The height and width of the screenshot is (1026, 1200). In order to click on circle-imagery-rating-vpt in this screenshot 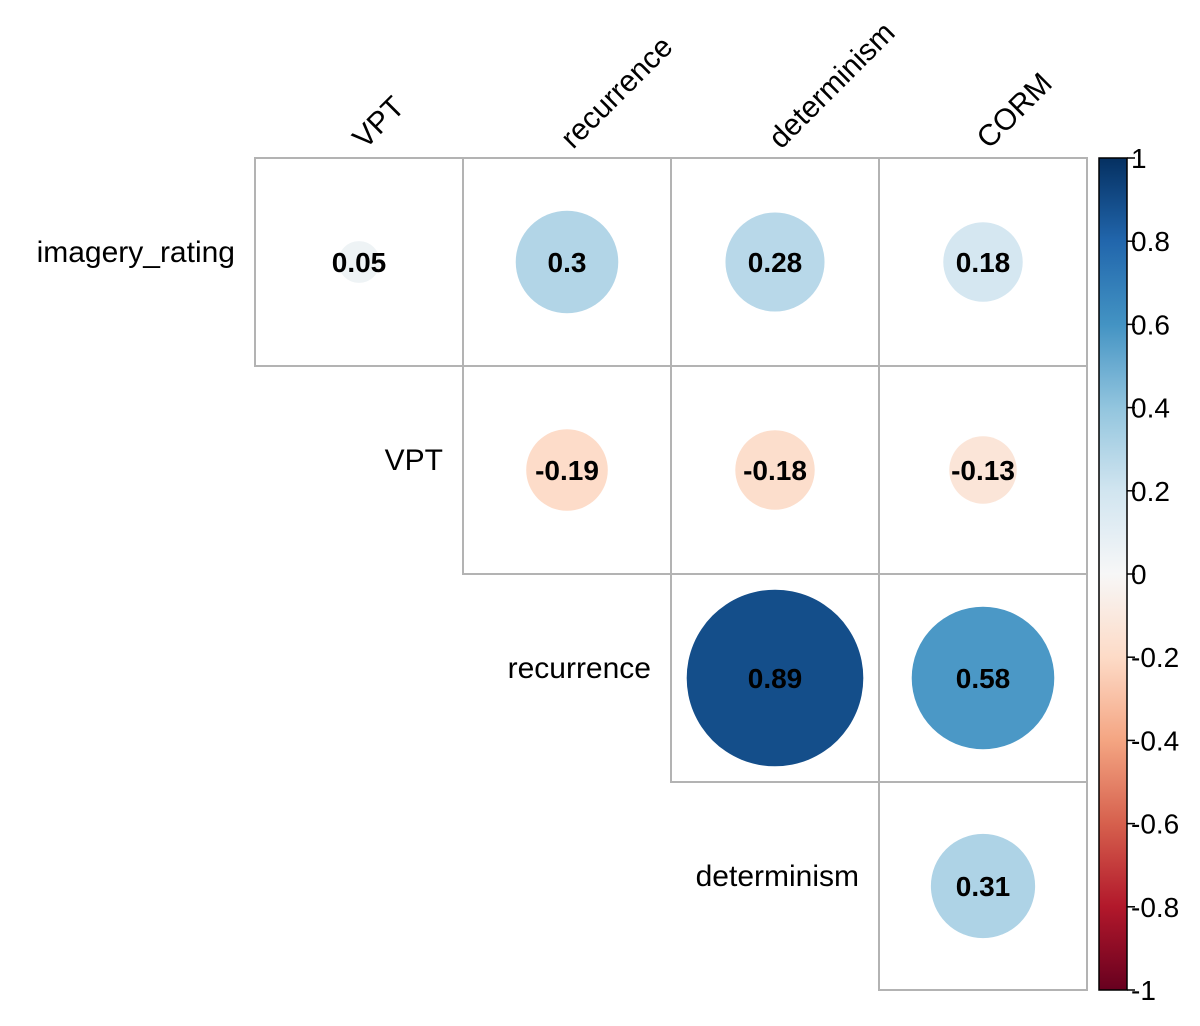, I will do `click(359, 262)`.